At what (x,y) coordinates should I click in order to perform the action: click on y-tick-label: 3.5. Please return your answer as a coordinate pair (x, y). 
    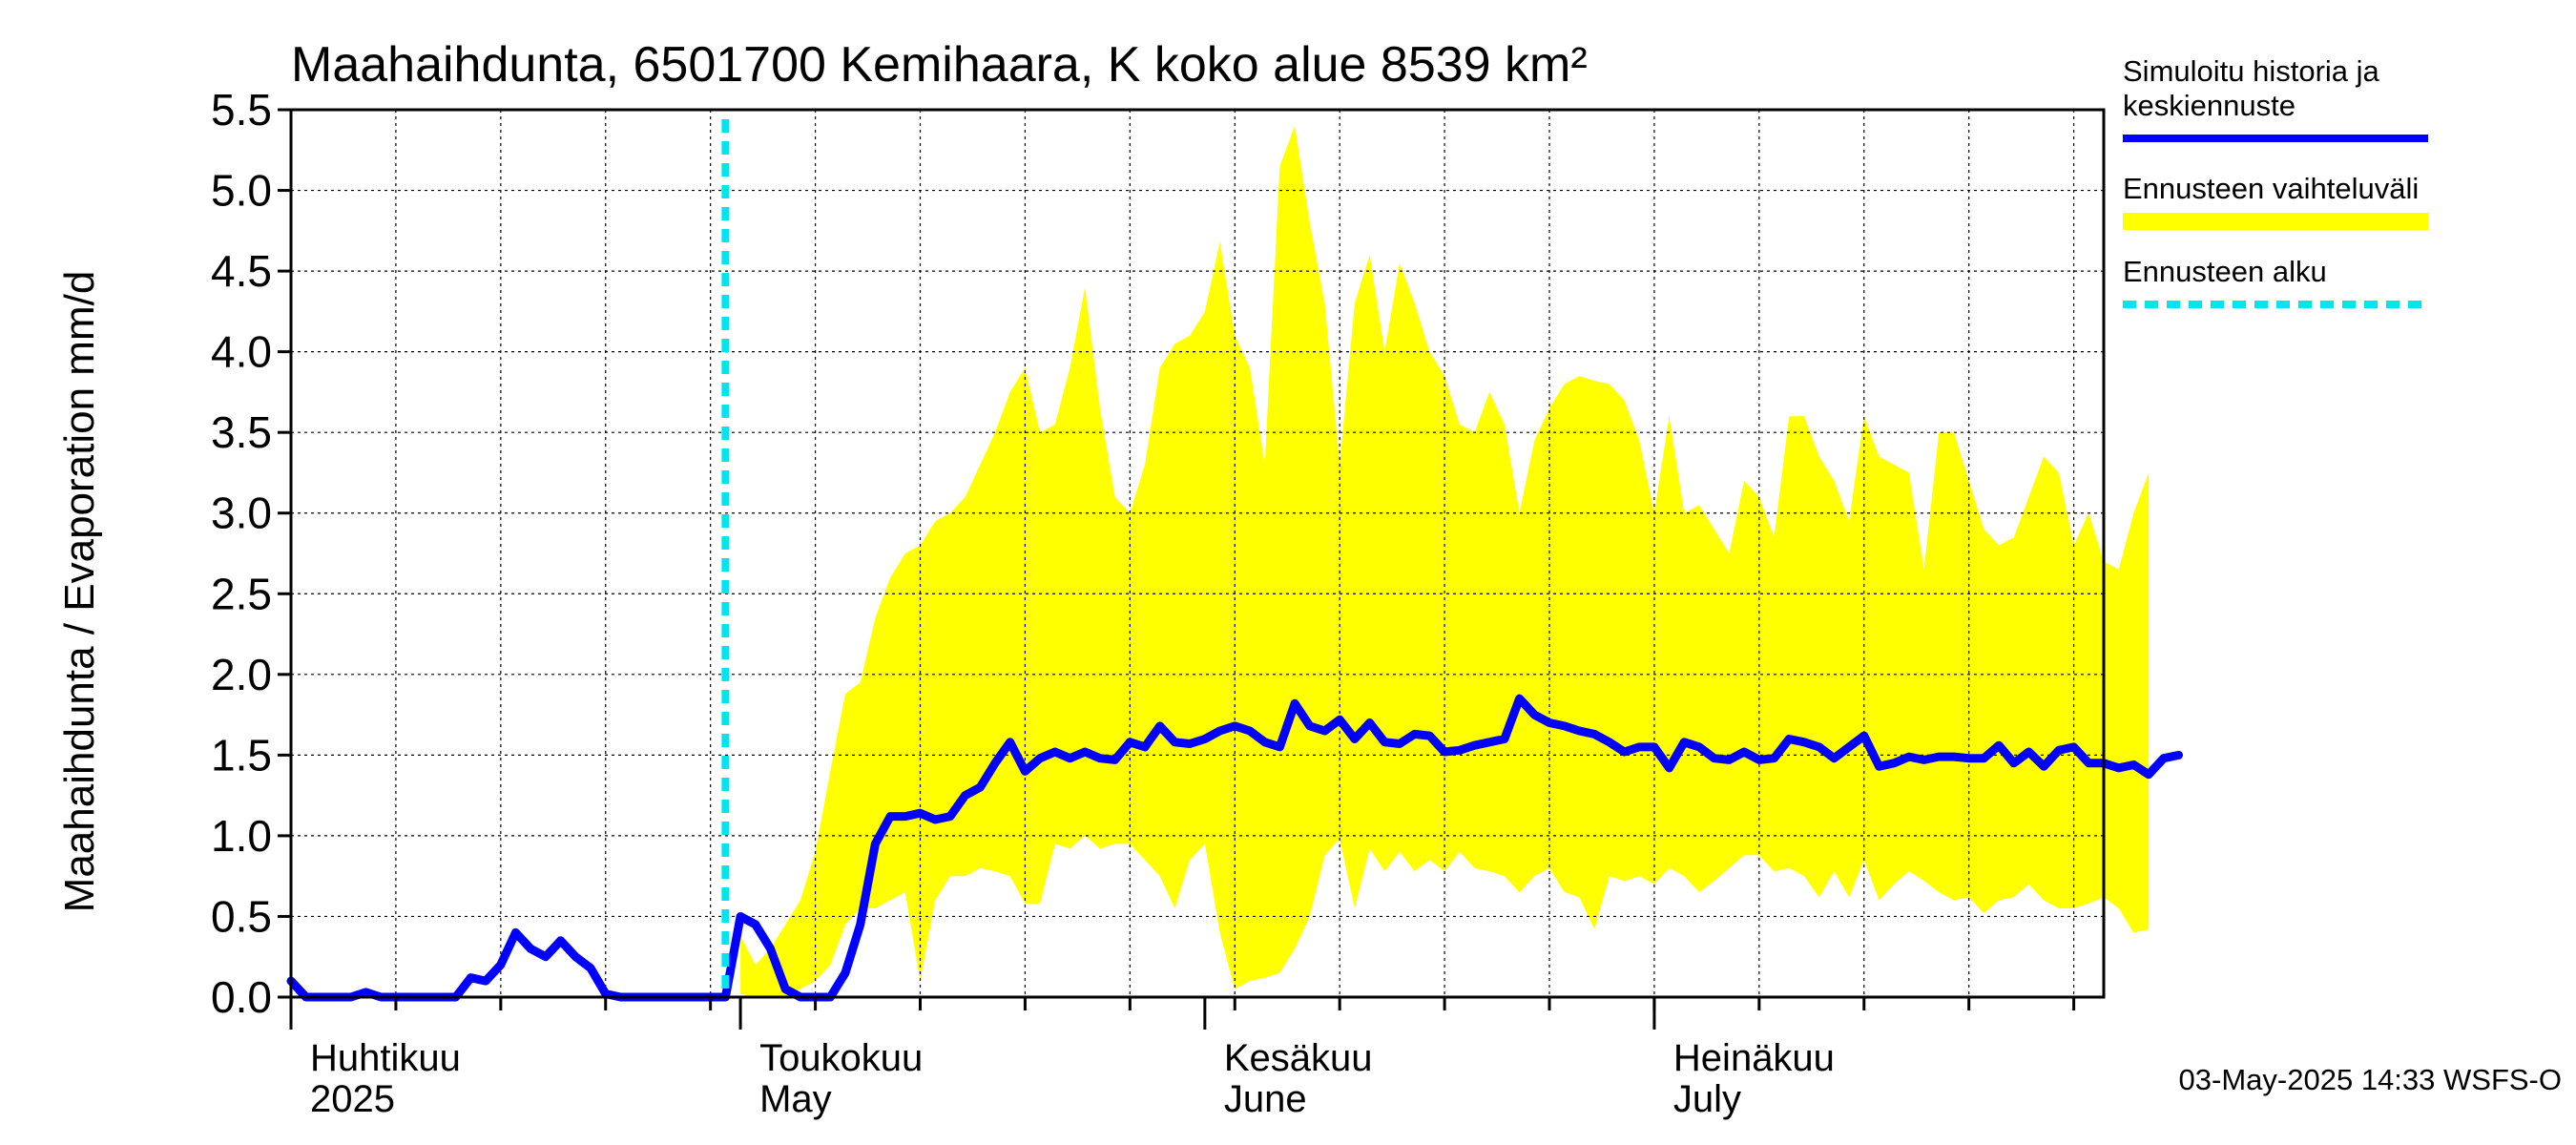
    Looking at the image, I should click on (241, 432).